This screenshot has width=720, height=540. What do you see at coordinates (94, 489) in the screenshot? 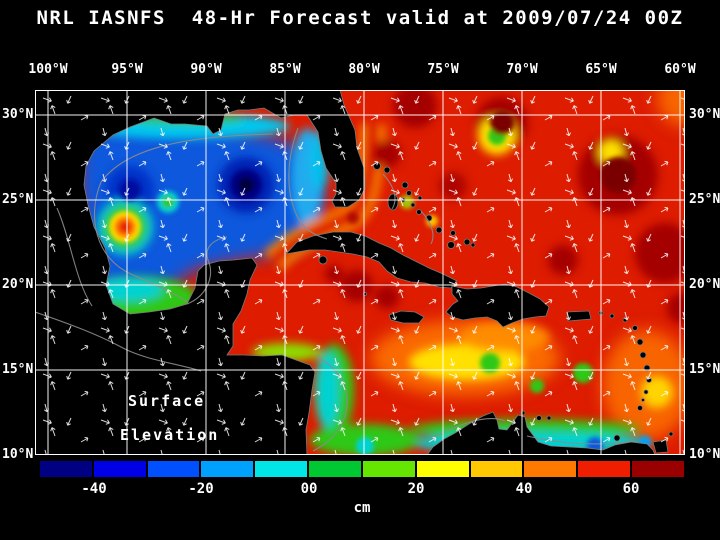
I see `colorbar-tick-label: -40` at bounding box center [94, 489].